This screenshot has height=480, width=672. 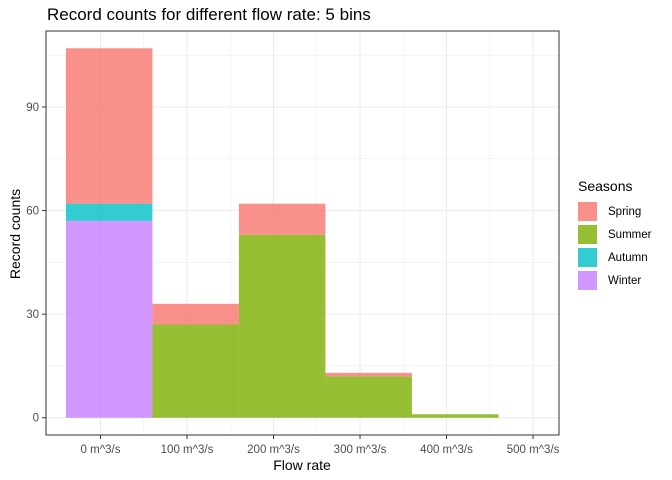 I want to click on legend-swatch-spring, so click(x=587, y=211).